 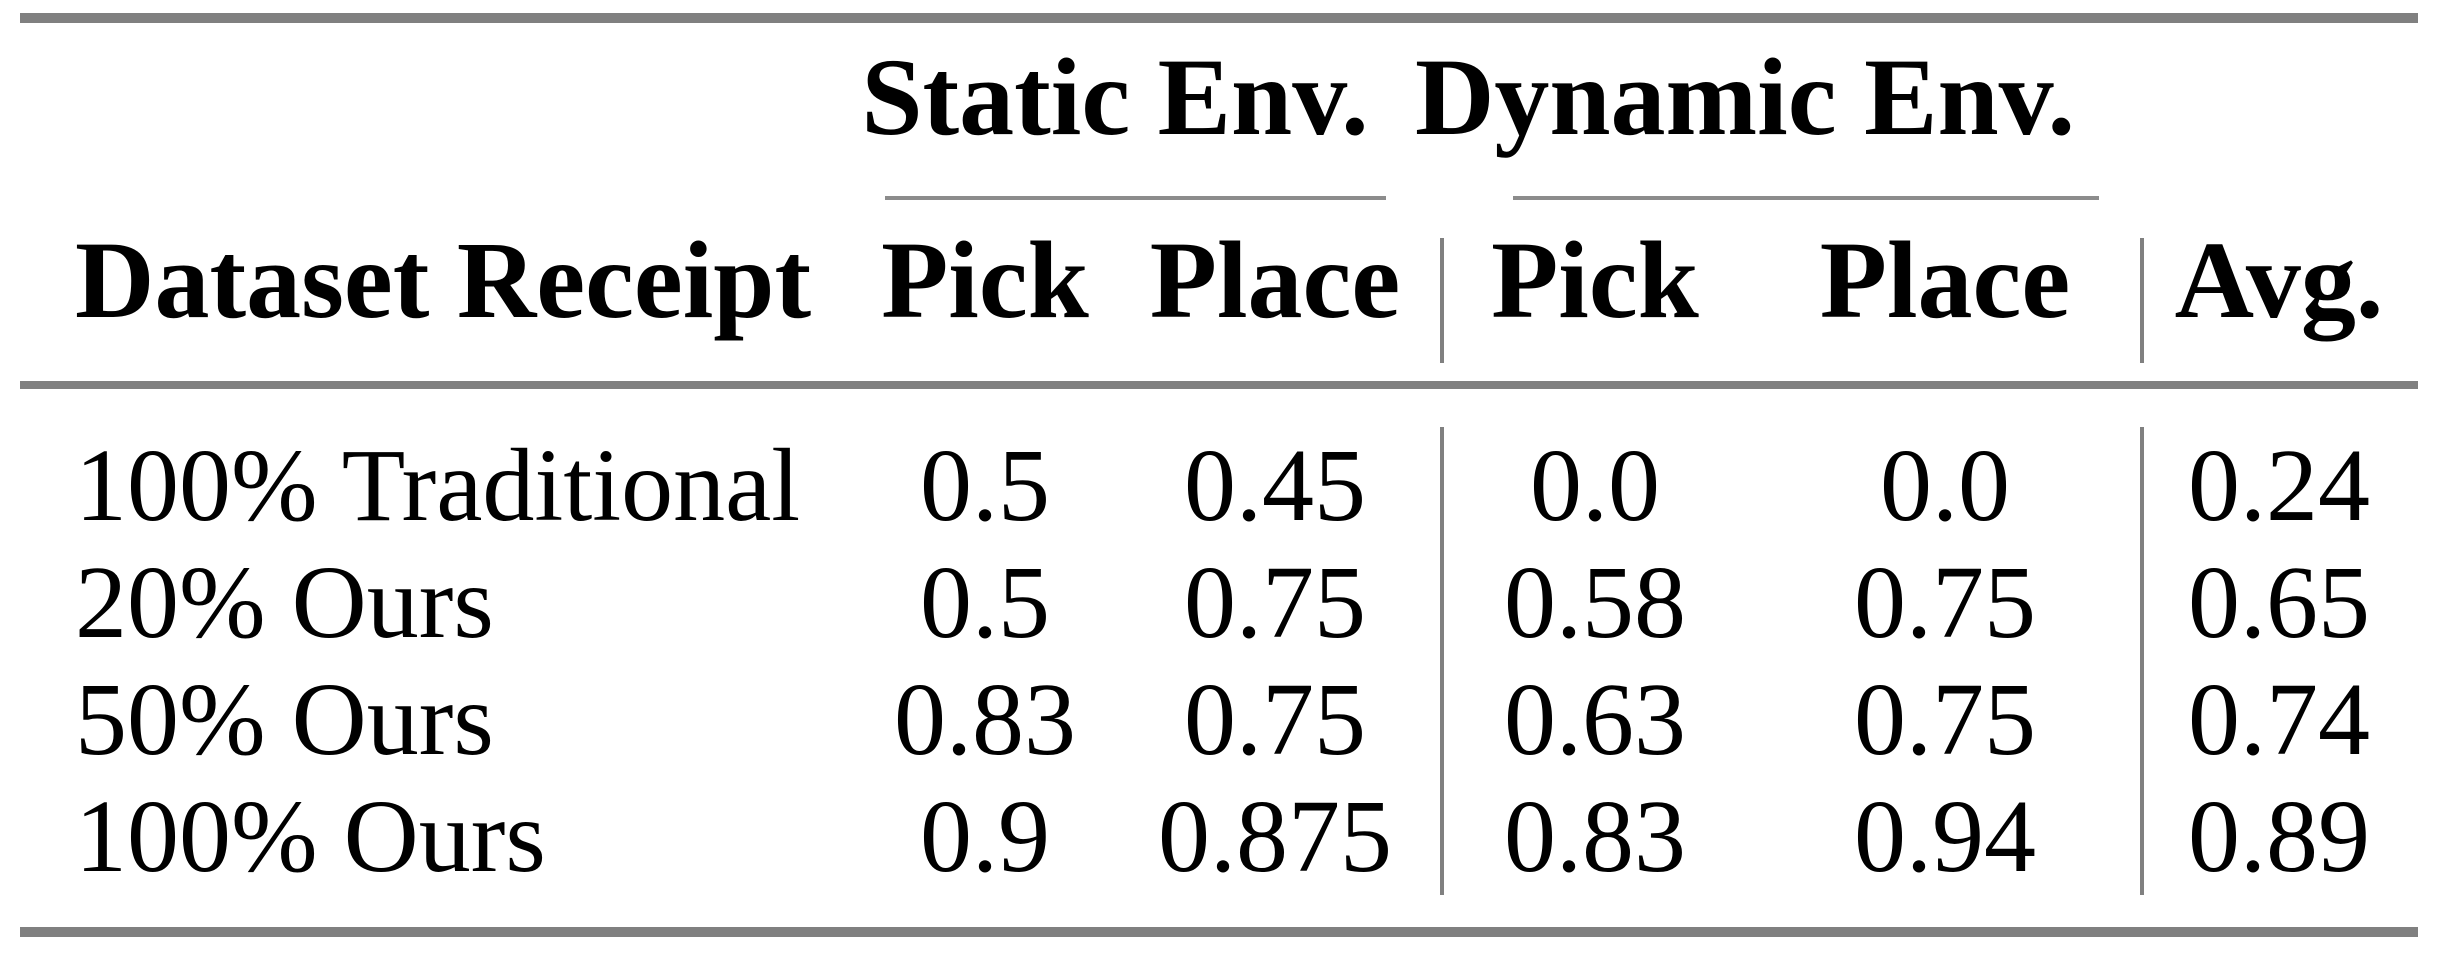 I want to click on table-row-50-ours: 50% Ours 0.83 0.75 0.63 0.75 0.74, so click(x=1219, y=719).